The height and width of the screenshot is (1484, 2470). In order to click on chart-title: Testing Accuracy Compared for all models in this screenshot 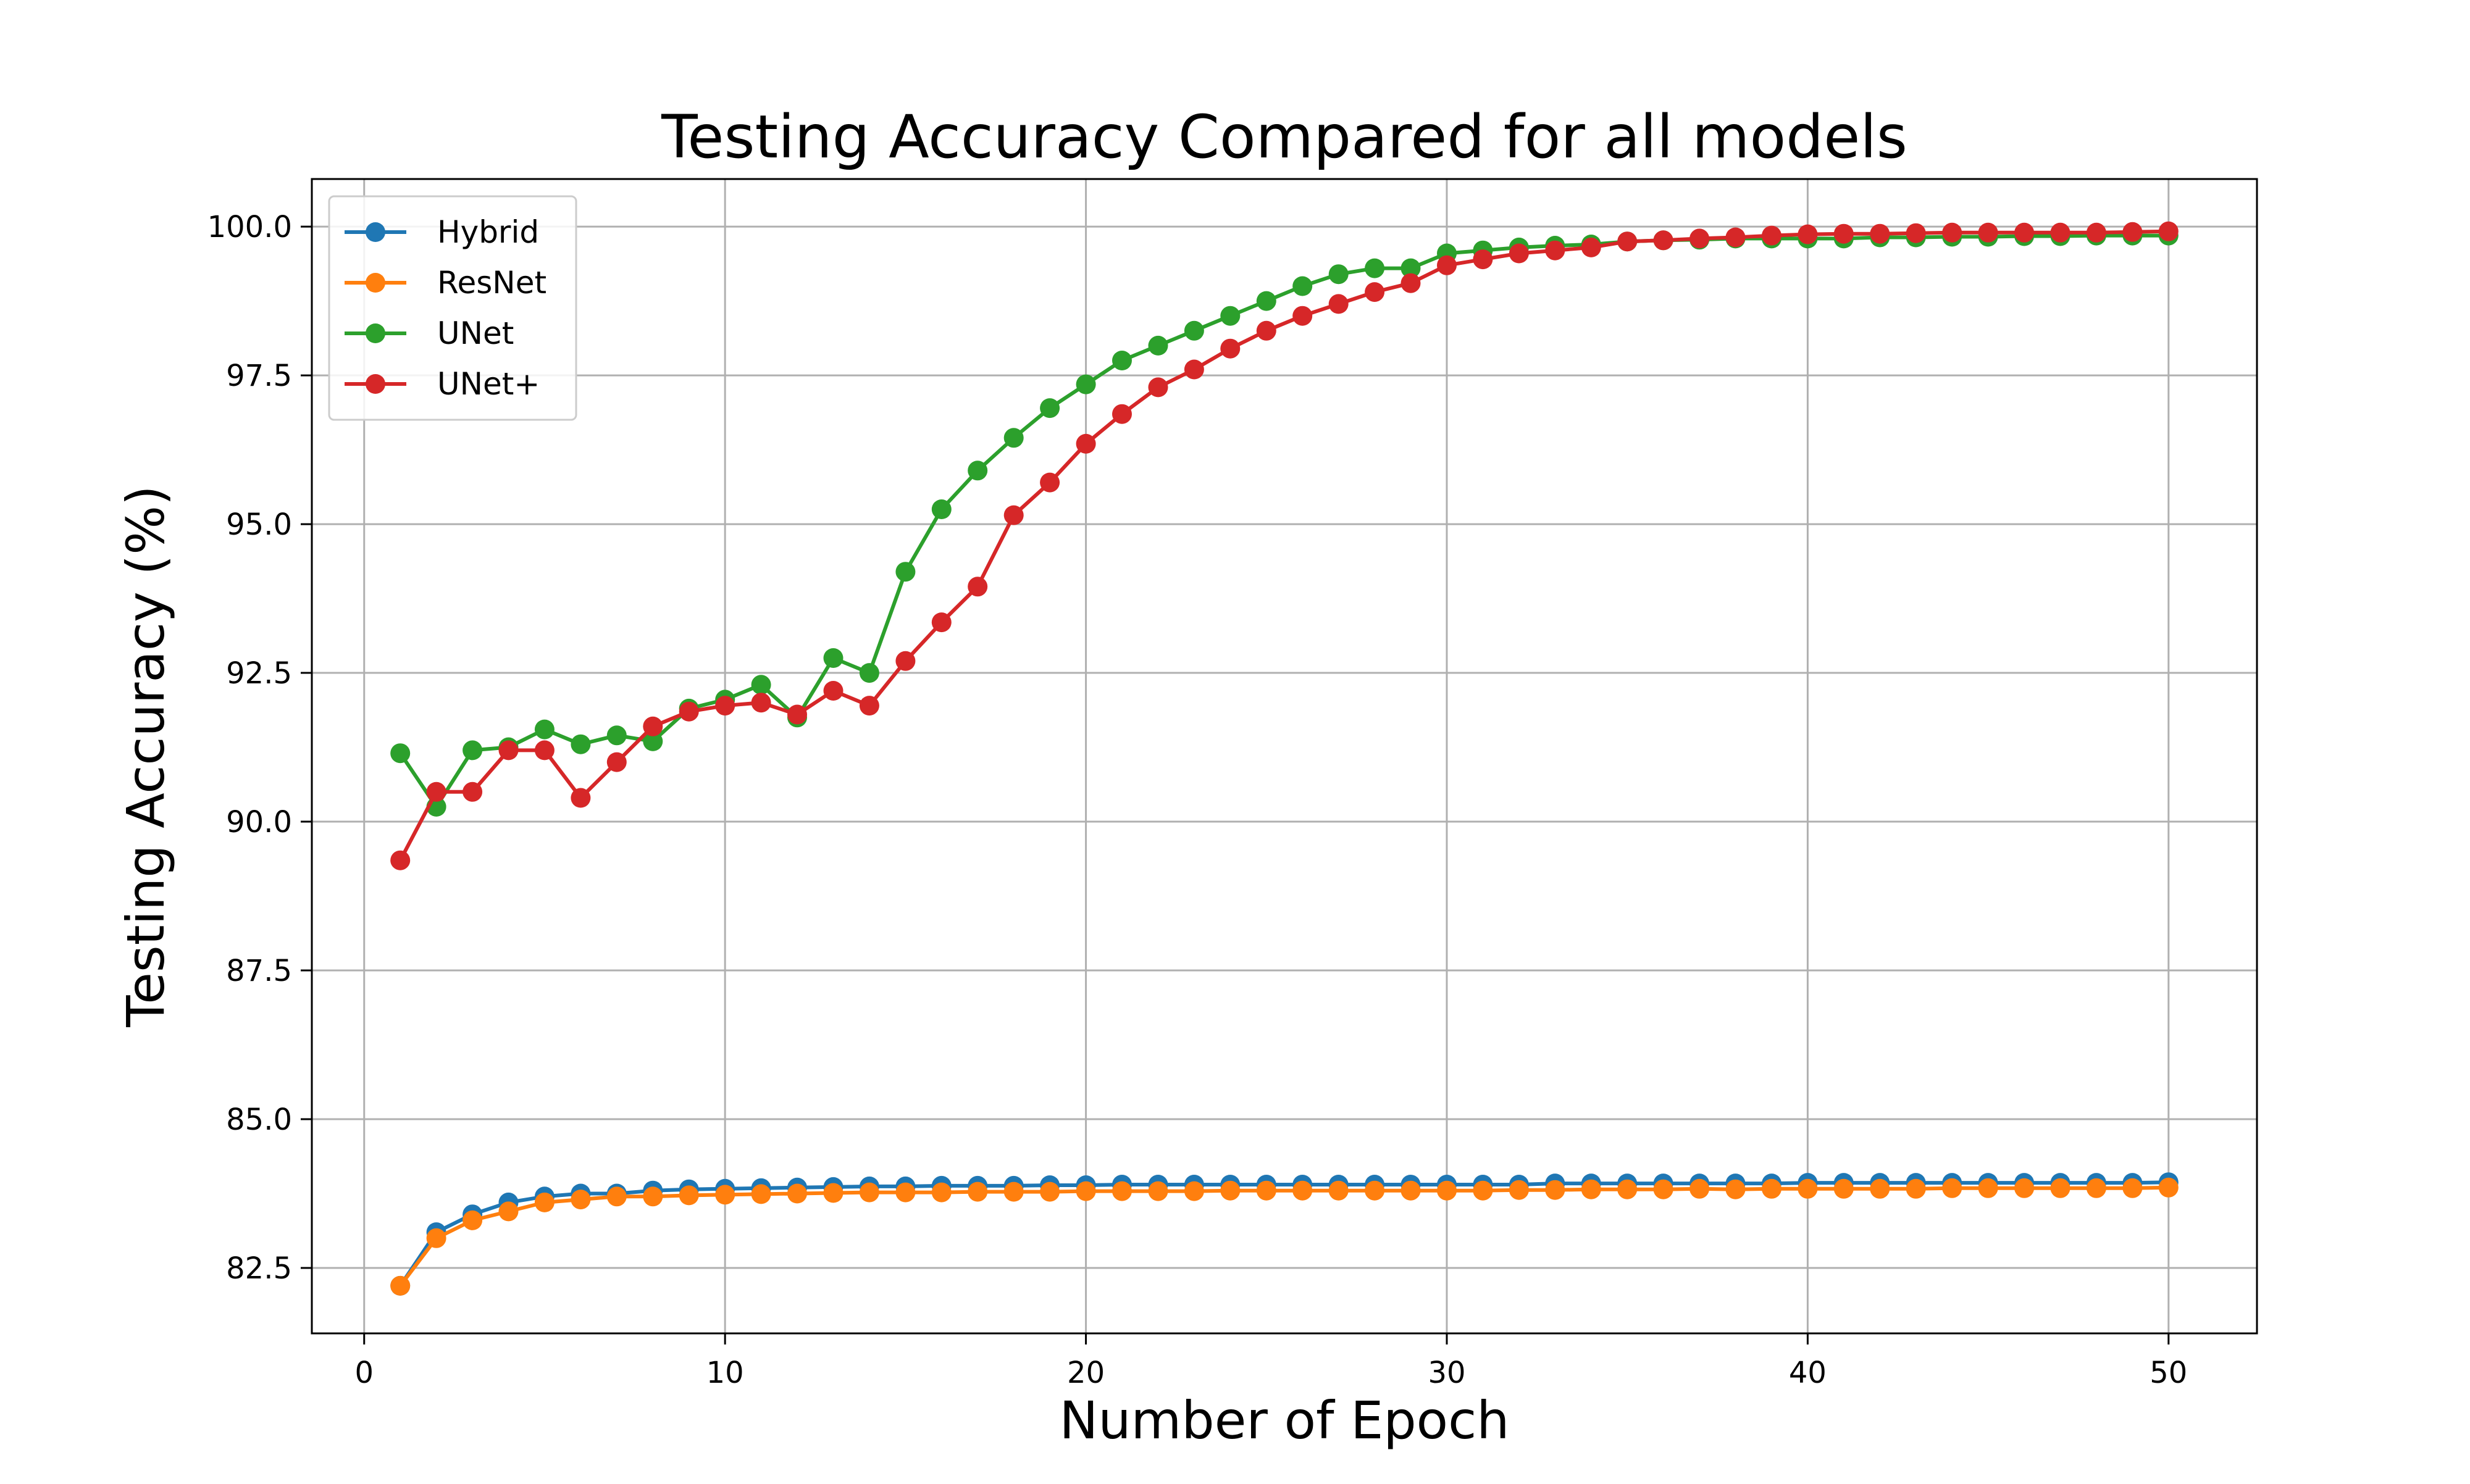, I will do `click(1284, 137)`.